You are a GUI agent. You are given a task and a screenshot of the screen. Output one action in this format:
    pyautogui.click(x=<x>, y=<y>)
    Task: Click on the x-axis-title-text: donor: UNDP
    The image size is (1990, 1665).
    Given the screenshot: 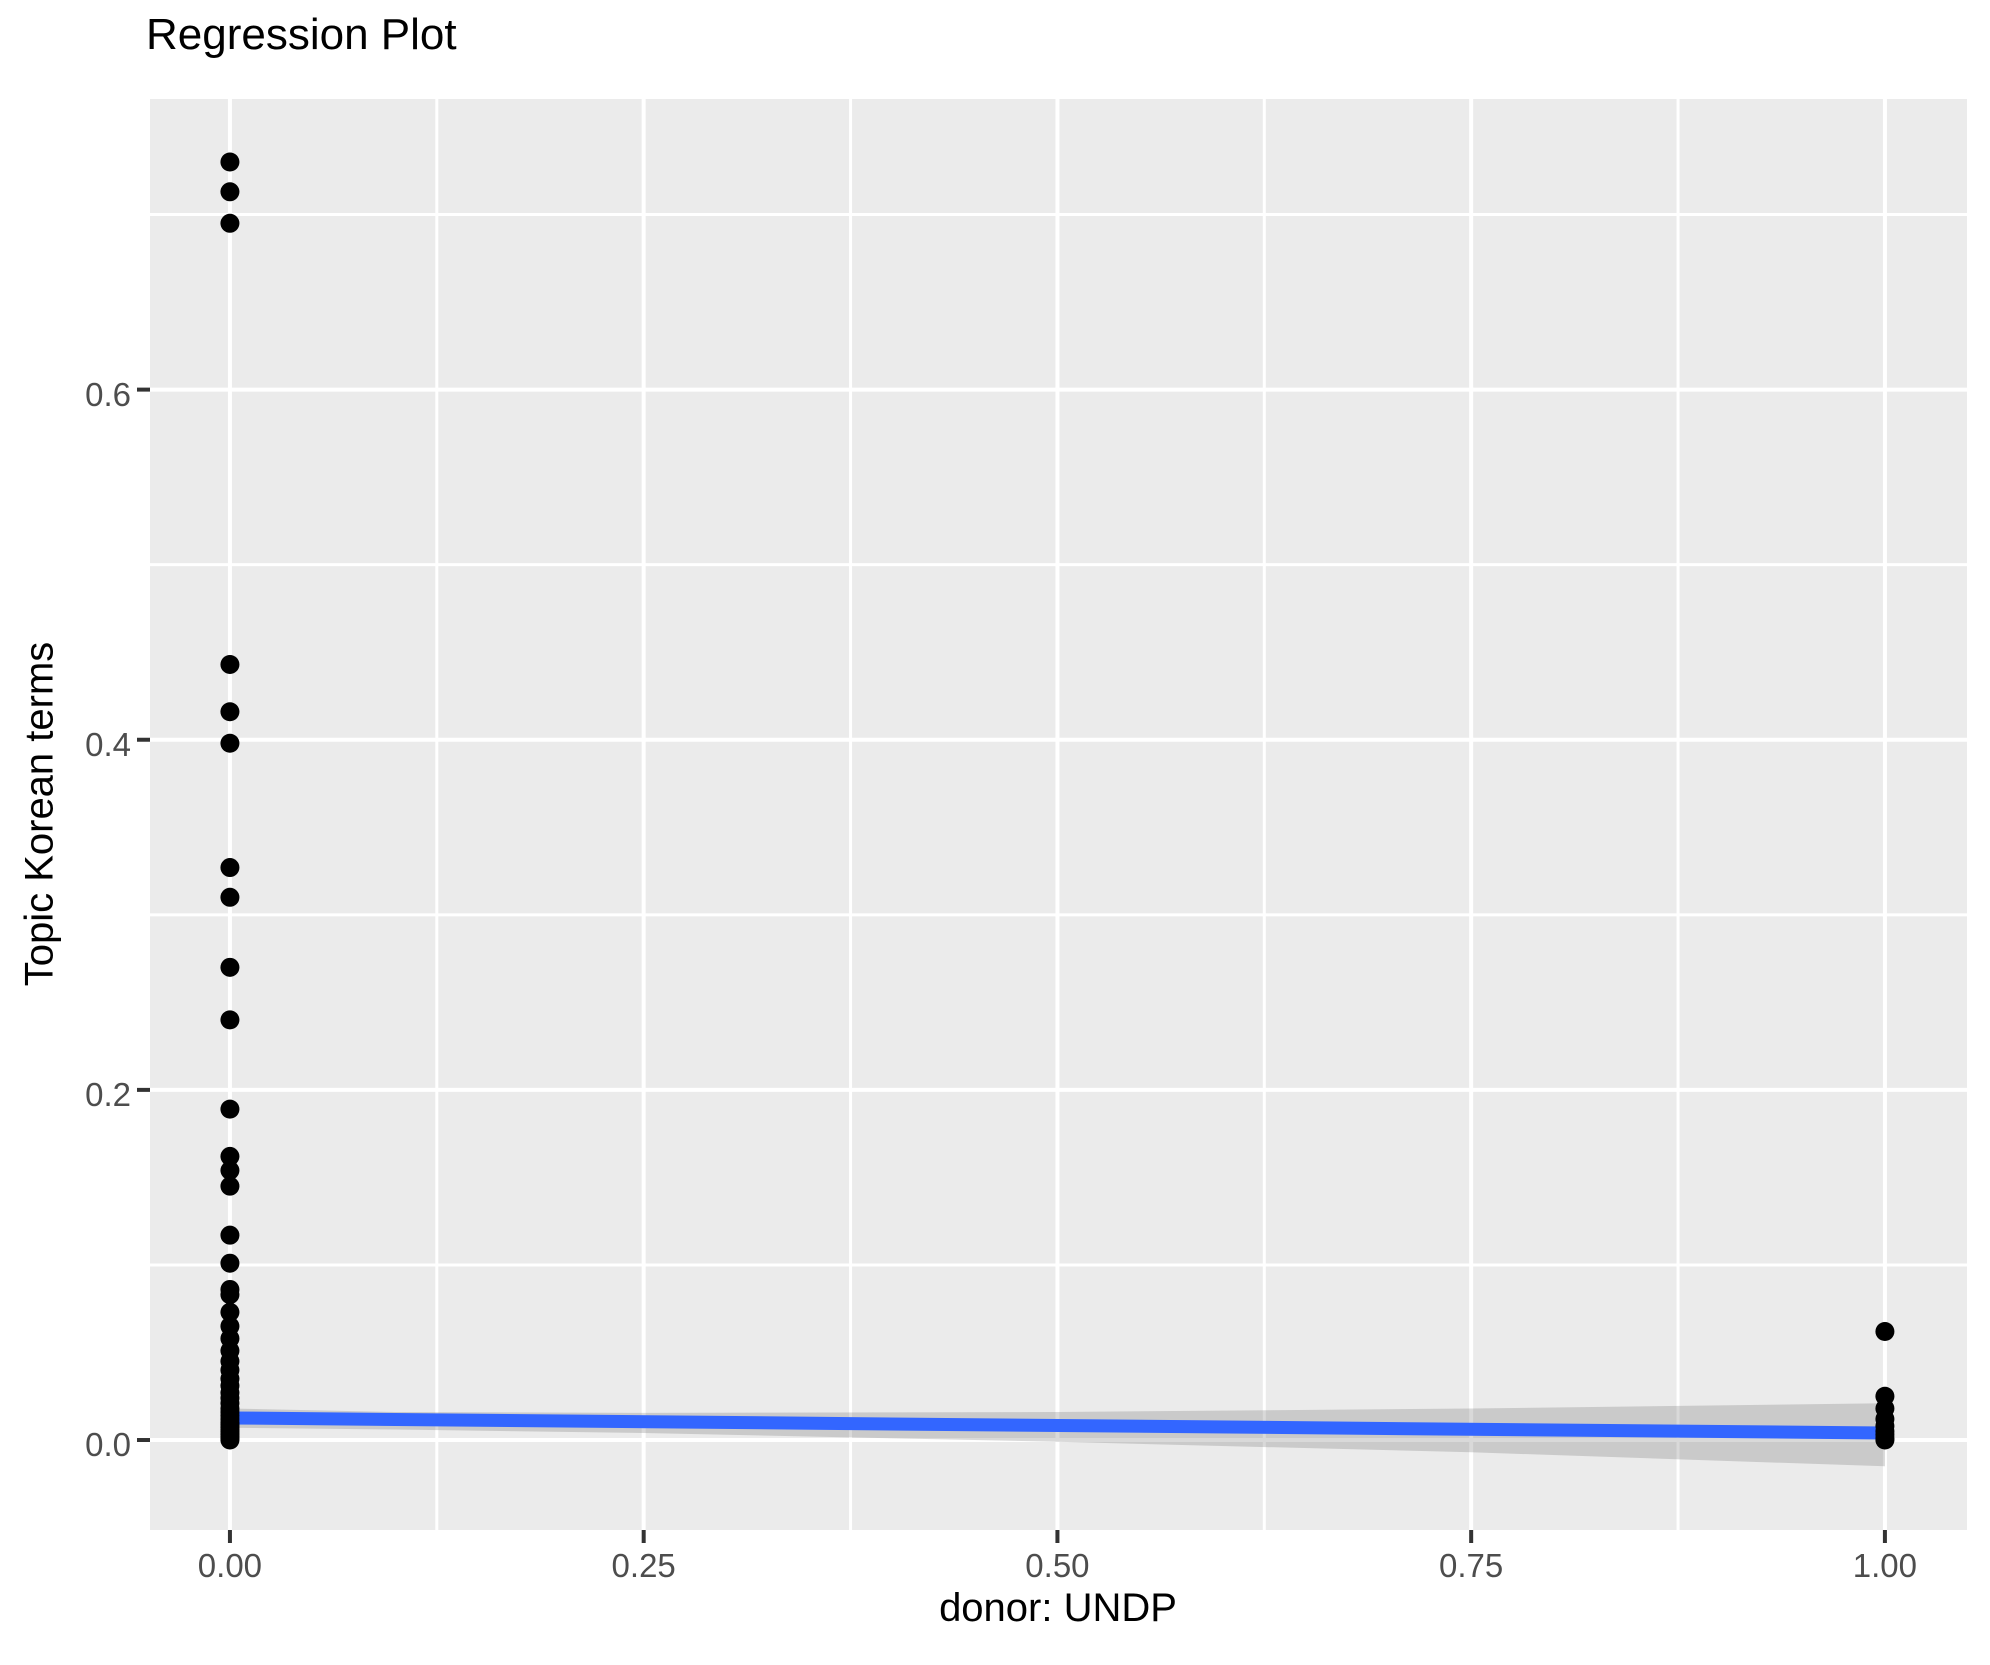 What is the action you would take?
    pyautogui.click(x=1058, y=1608)
    